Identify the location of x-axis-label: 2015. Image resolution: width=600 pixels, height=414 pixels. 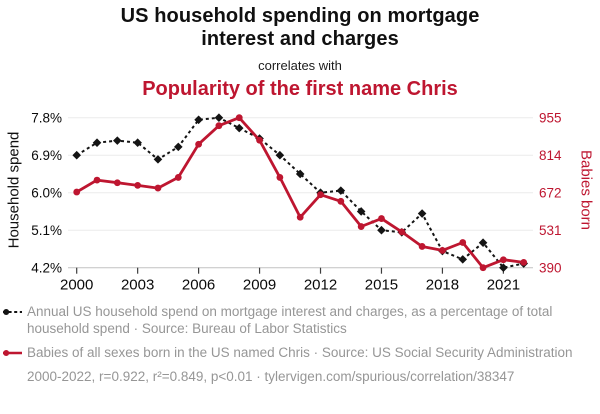
(381, 285).